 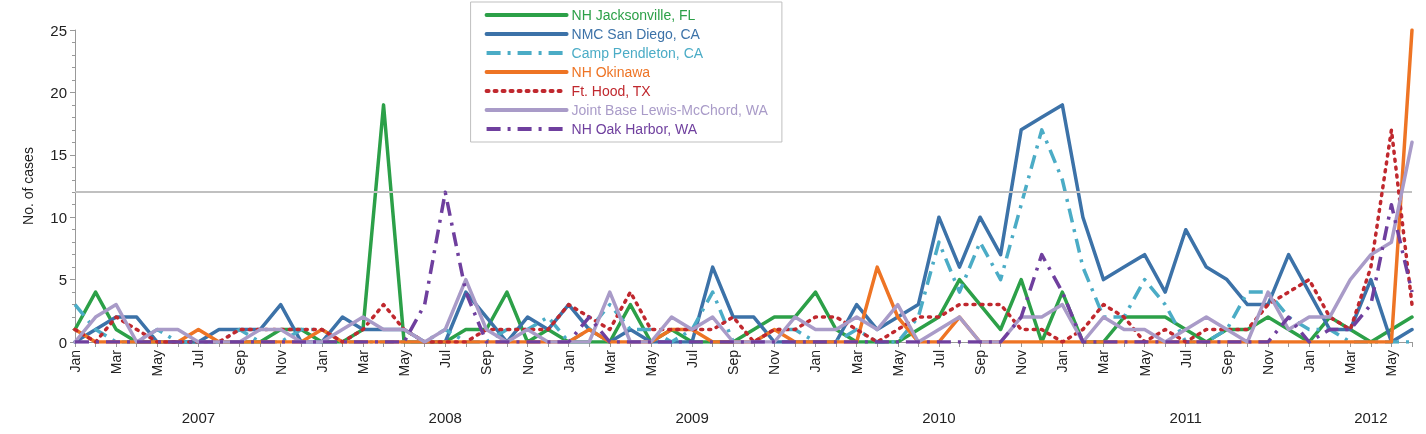 I want to click on text: NH Jacksonville, FL, so click(x=633, y=15).